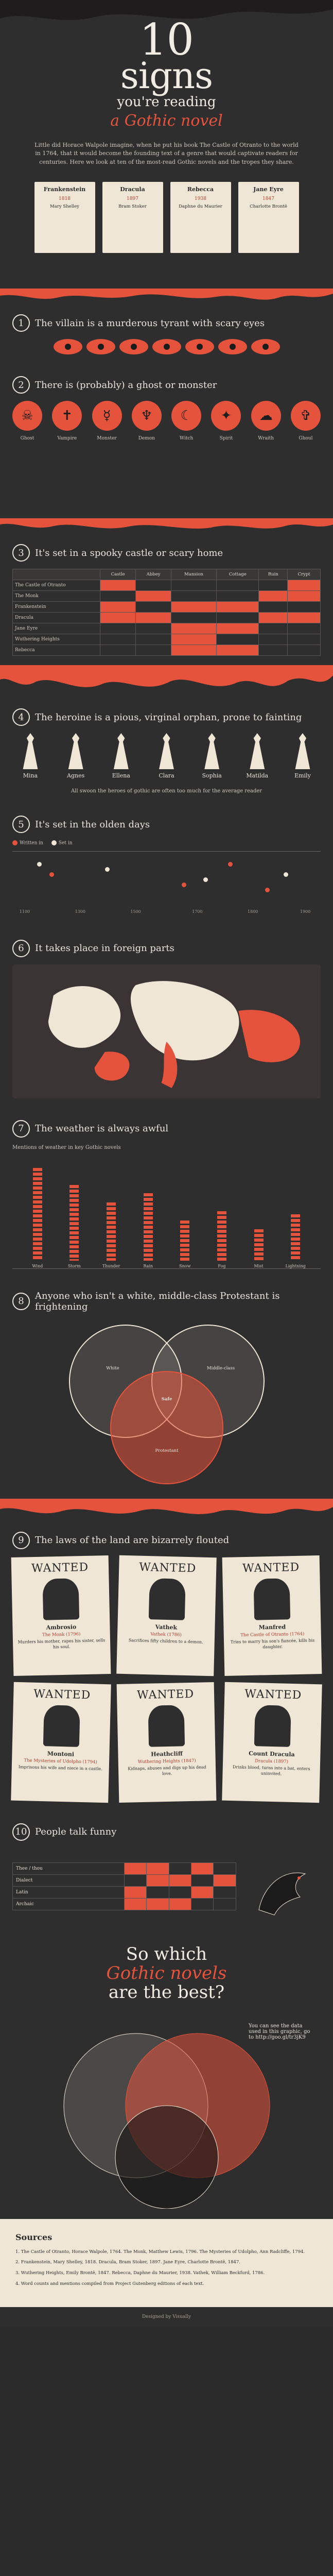  What do you see at coordinates (197, 911) in the screenshot?
I see `timeline-year: 1700` at bounding box center [197, 911].